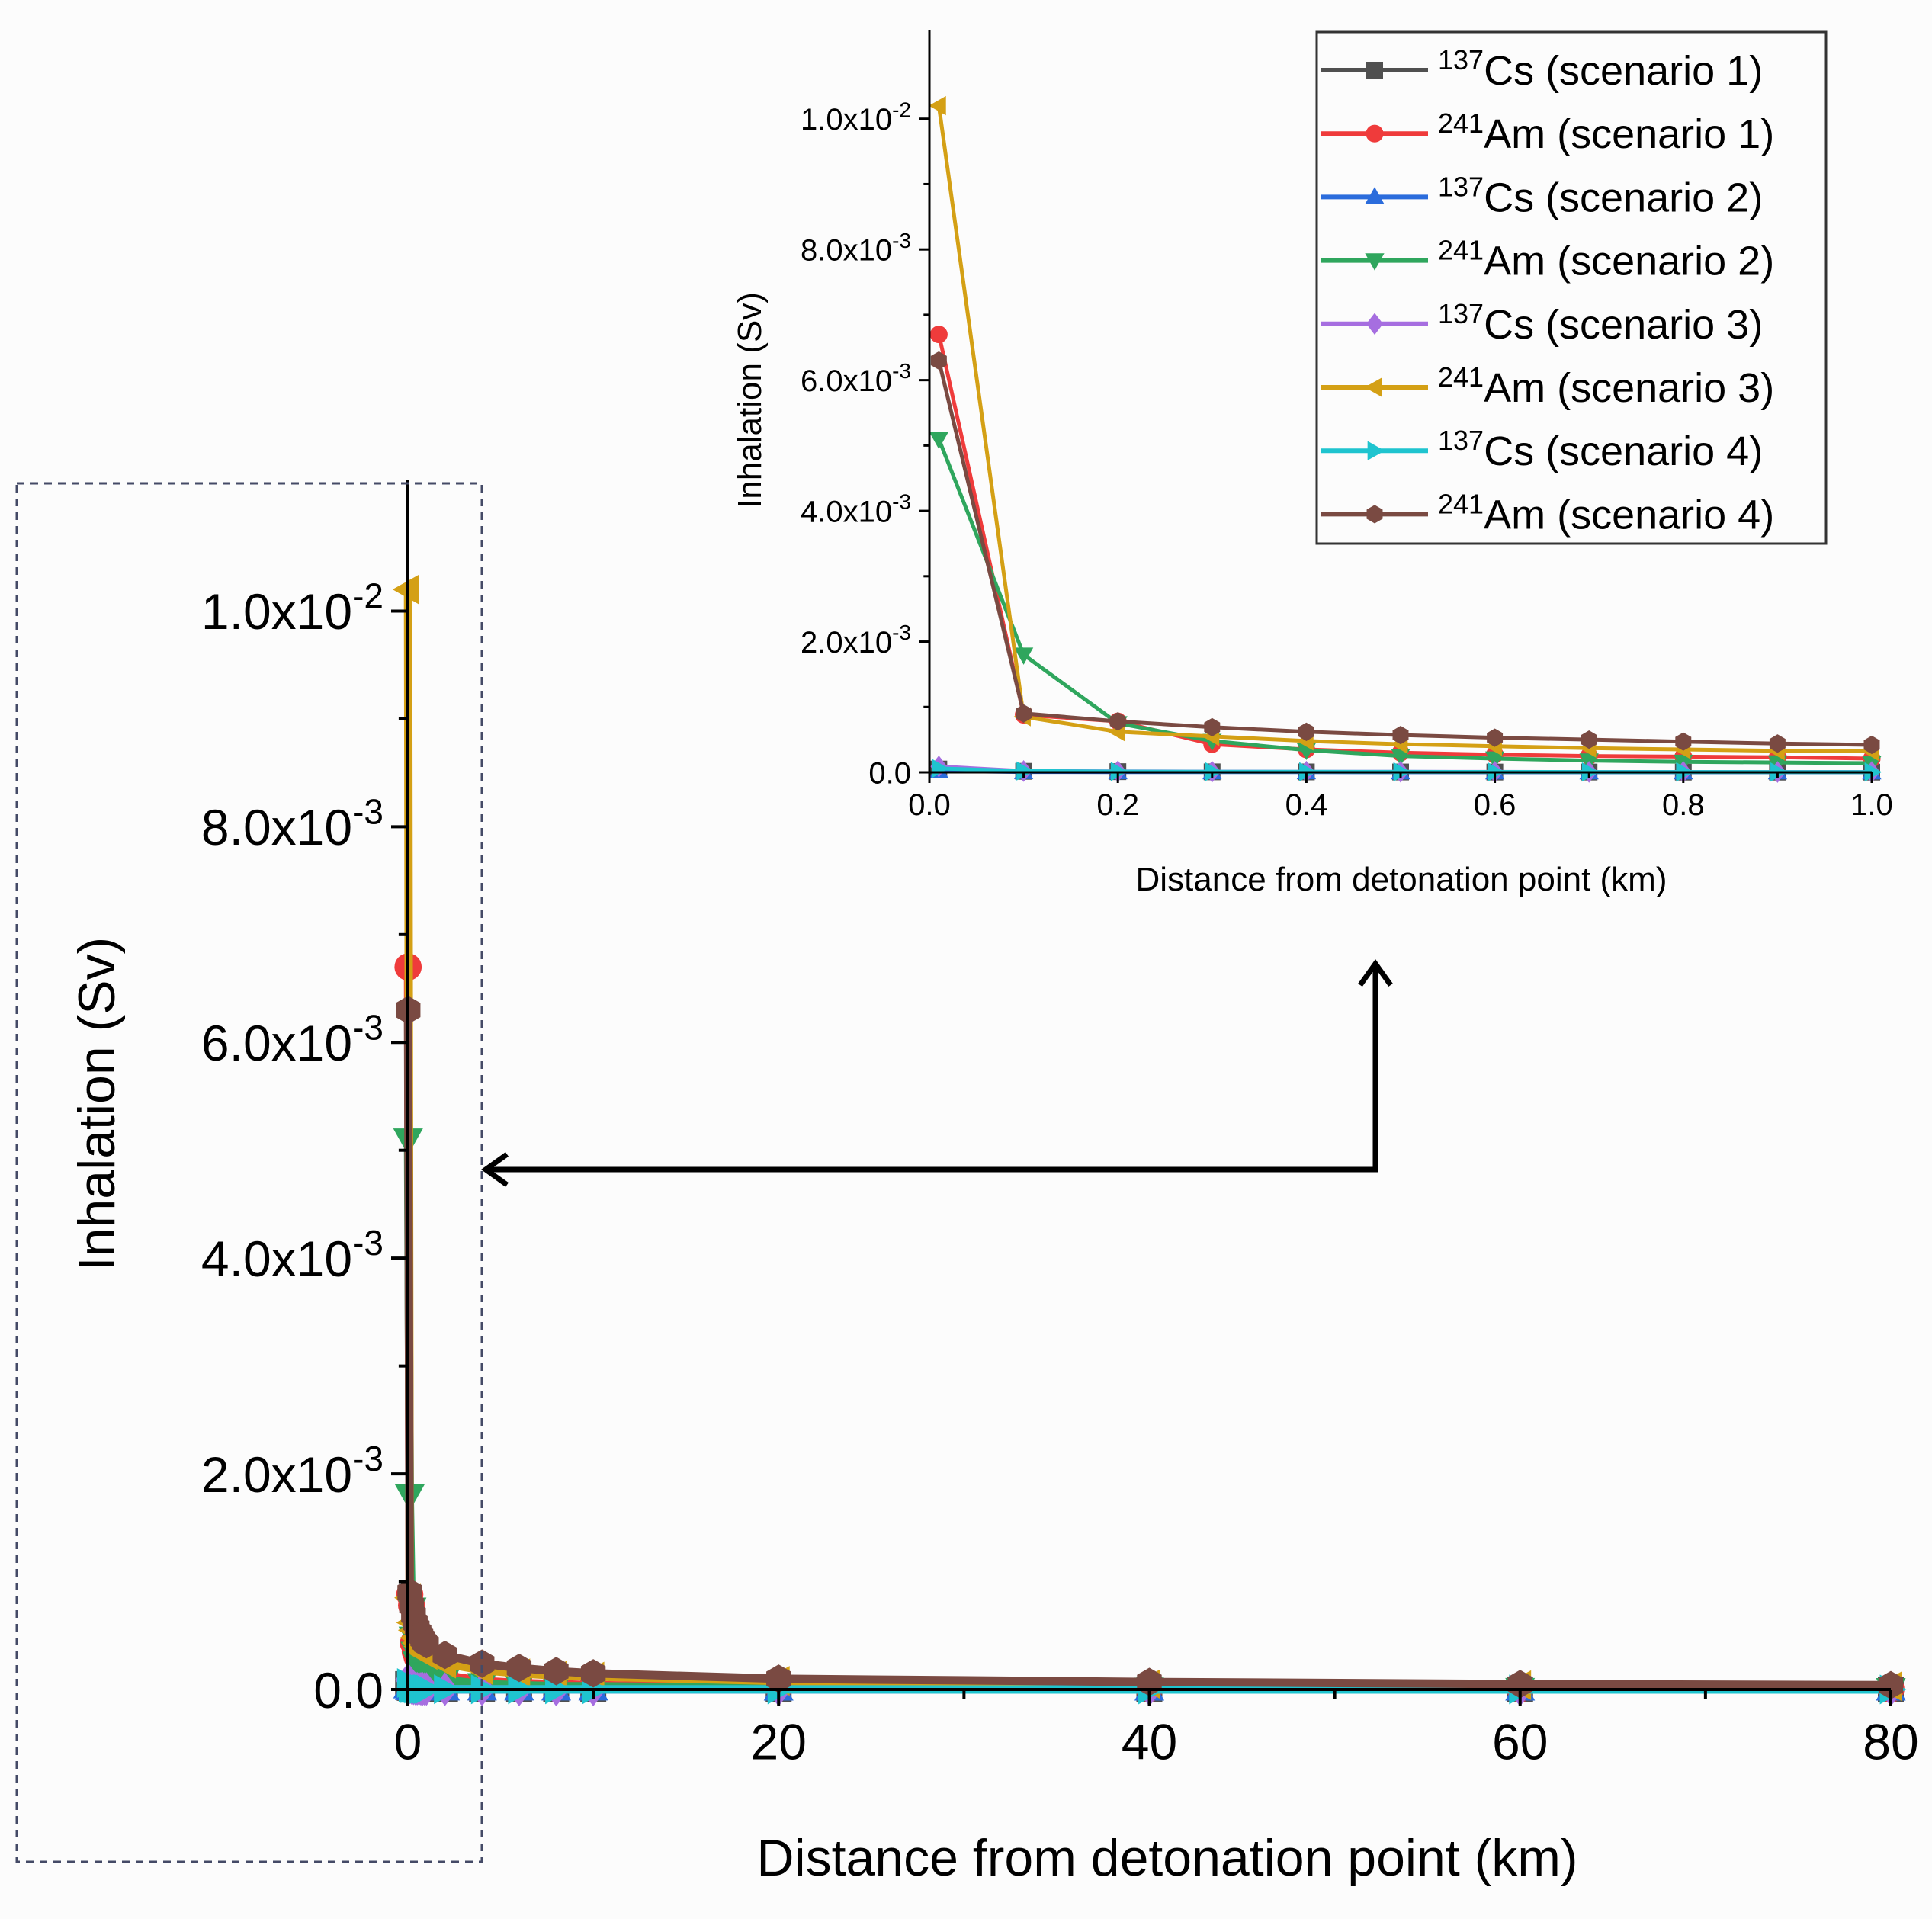  I want to click on legend-entry-6: 241Am (scenario 3), so click(1547, 386).